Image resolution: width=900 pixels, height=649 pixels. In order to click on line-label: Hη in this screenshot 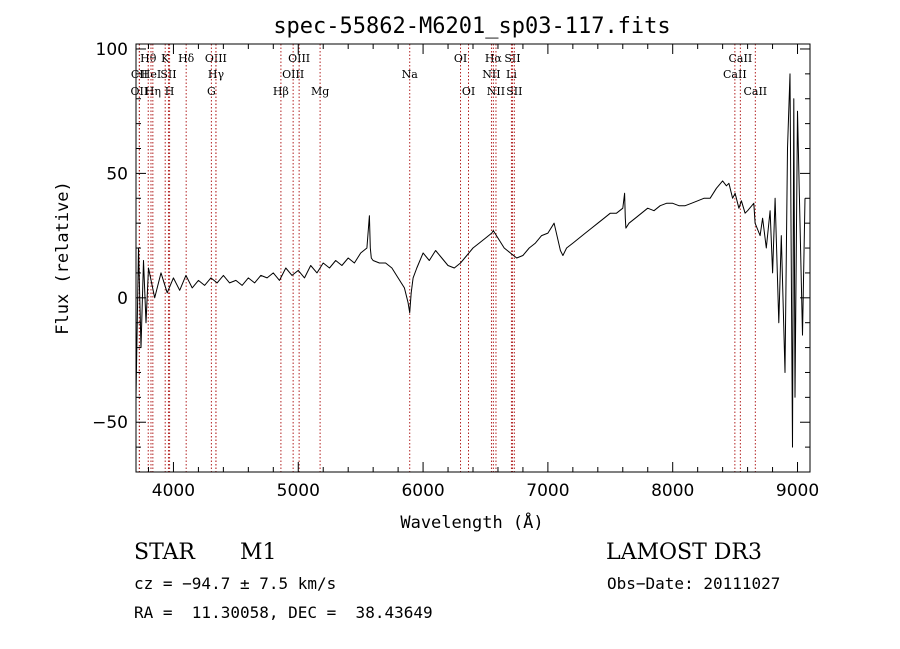, I will do `click(153, 91)`.